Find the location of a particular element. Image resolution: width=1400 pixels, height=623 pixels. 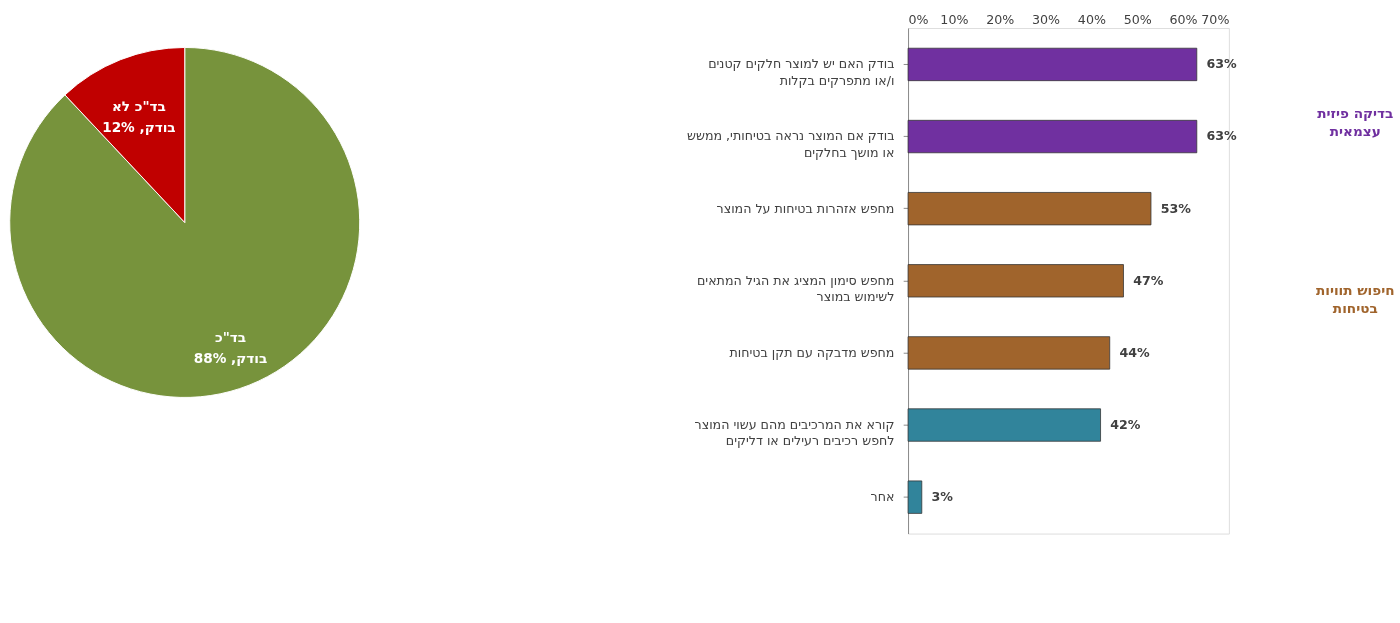

slice-label: בד"כ בודק, 88% is located at coordinates (230, 348).